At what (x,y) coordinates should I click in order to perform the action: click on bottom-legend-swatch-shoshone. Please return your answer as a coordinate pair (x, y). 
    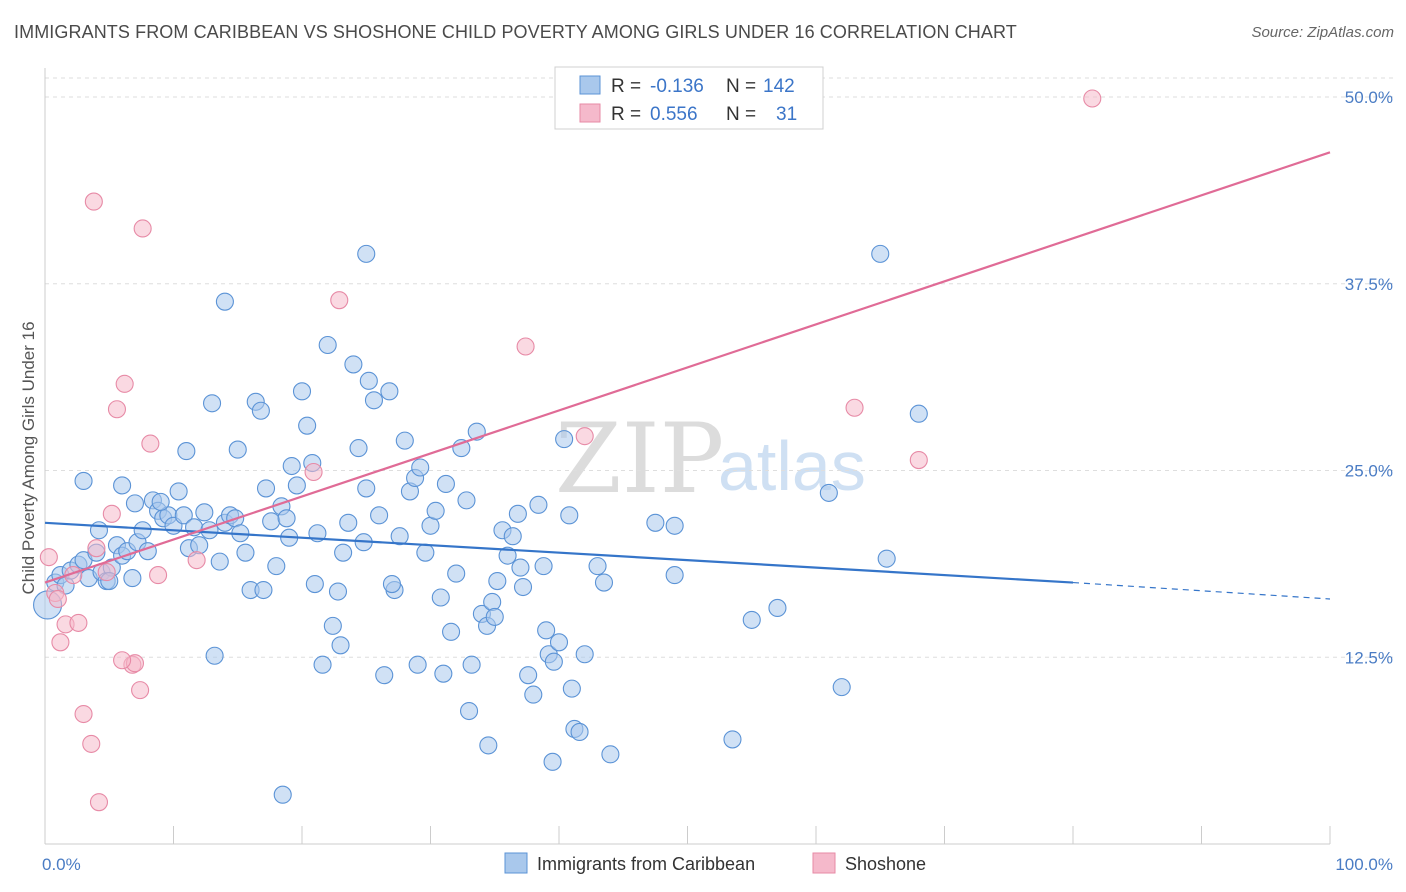
    Looking at the image, I should click on (824, 863).